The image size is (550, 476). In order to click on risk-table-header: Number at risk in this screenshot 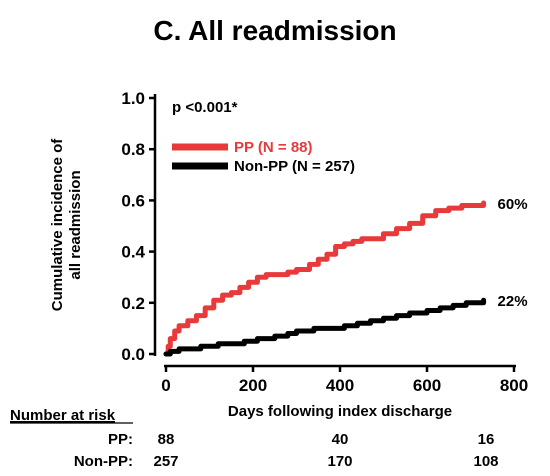, I will do `click(63, 415)`.